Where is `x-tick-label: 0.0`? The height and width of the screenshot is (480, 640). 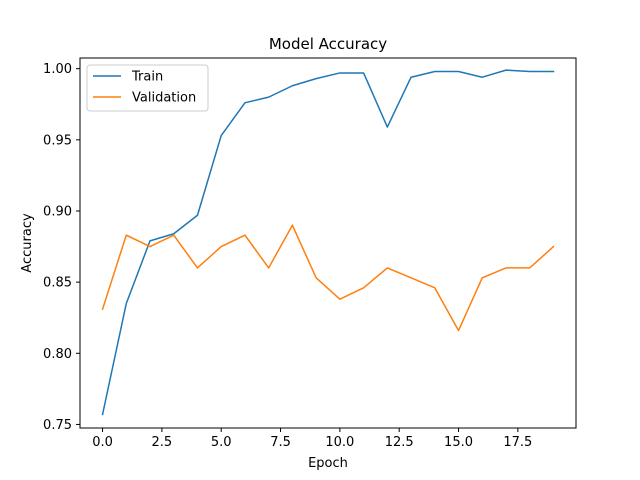
x-tick-label: 0.0 is located at coordinates (102, 442).